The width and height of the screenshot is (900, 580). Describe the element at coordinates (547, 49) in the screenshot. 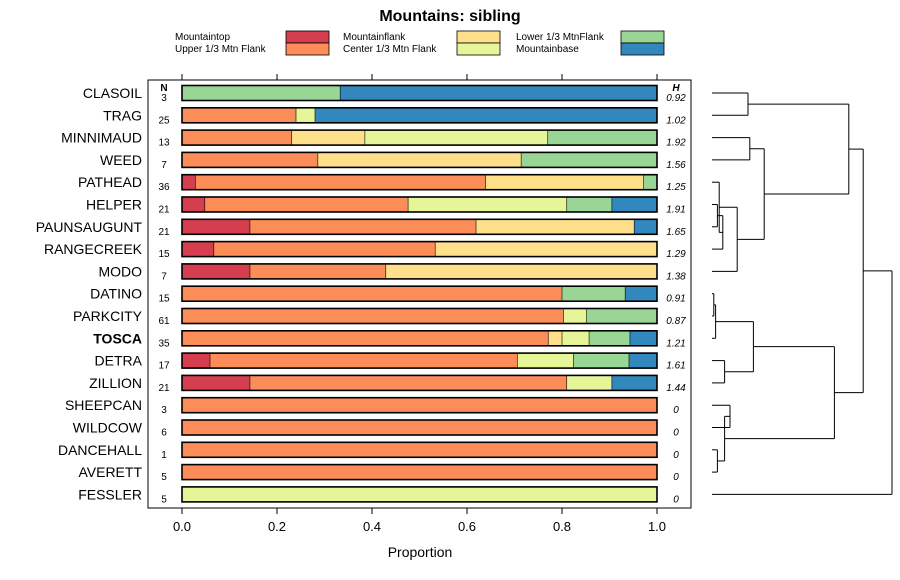

I see `legend-label: Mountainbase` at that location.